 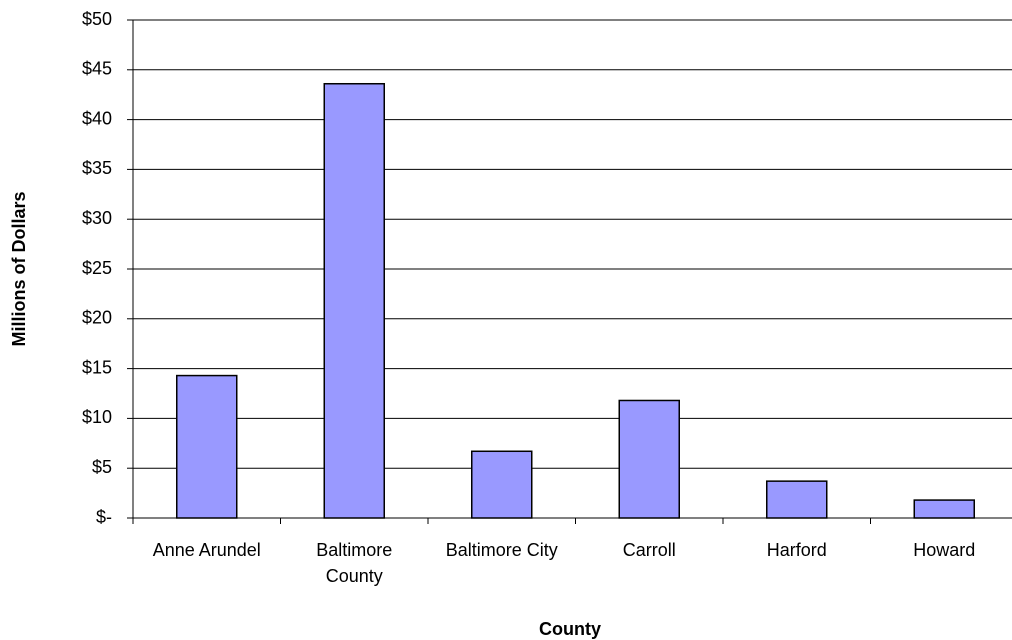 I want to click on x-axis-title: County, so click(x=570, y=629).